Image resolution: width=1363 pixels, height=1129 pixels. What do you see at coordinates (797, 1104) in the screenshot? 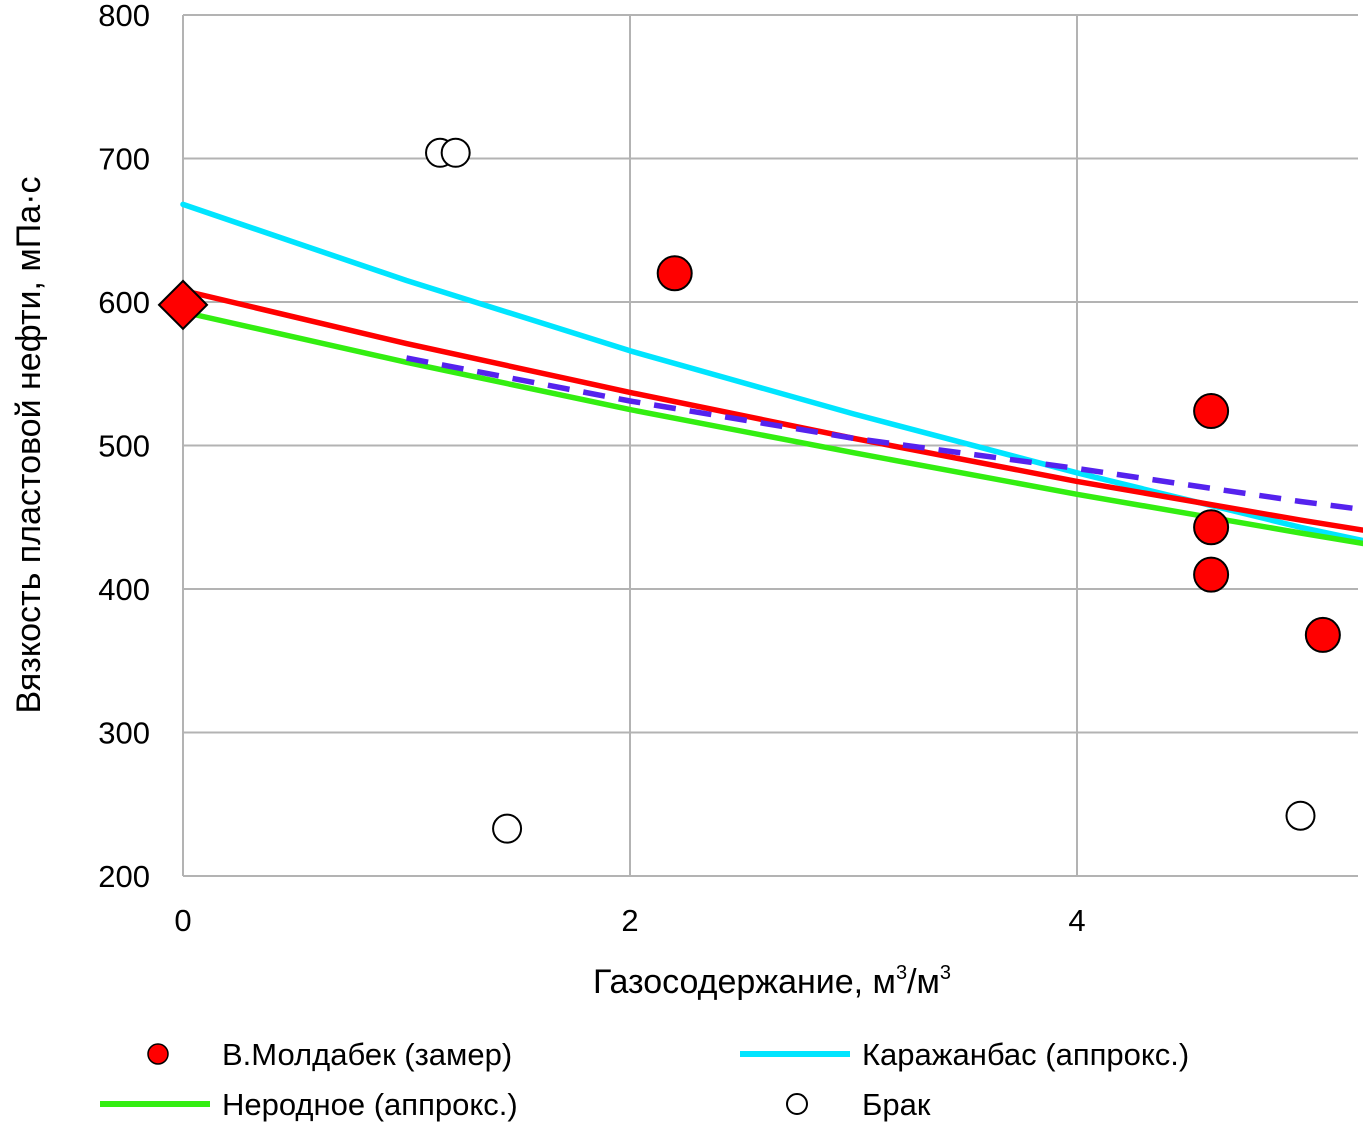
I see `legend-marker-reject` at bounding box center [797, 1104].